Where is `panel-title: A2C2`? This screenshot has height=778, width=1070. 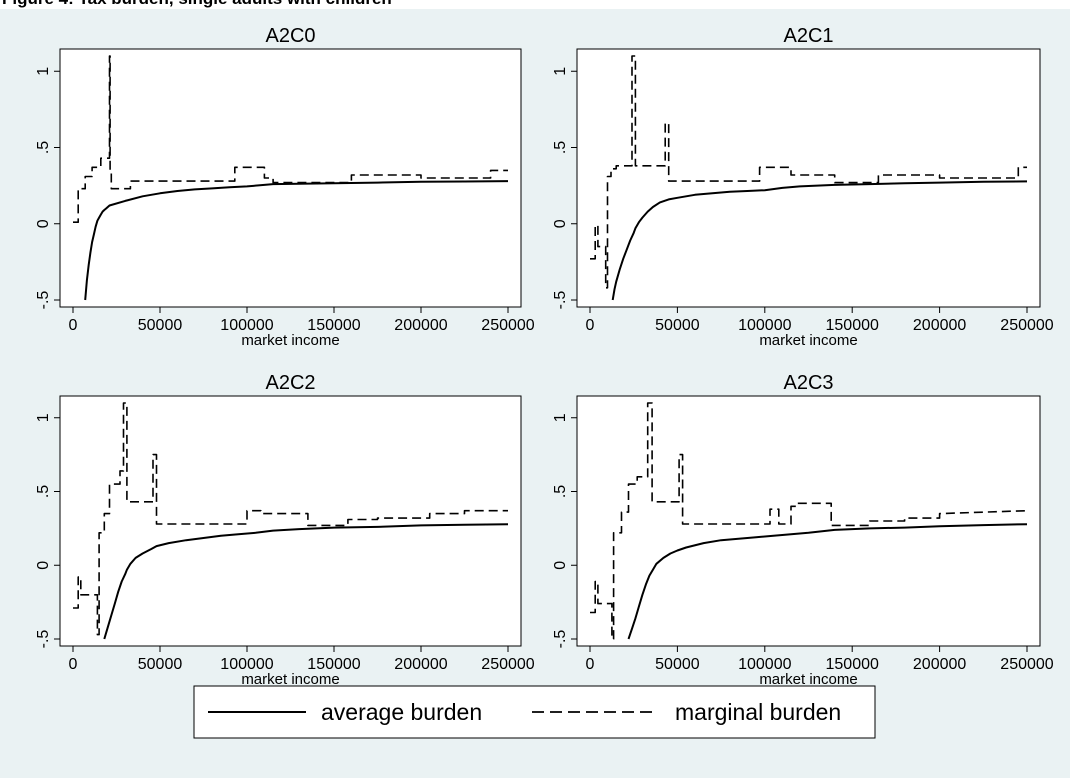
panel-title: A2C2 is located at coordinates (290, 383).